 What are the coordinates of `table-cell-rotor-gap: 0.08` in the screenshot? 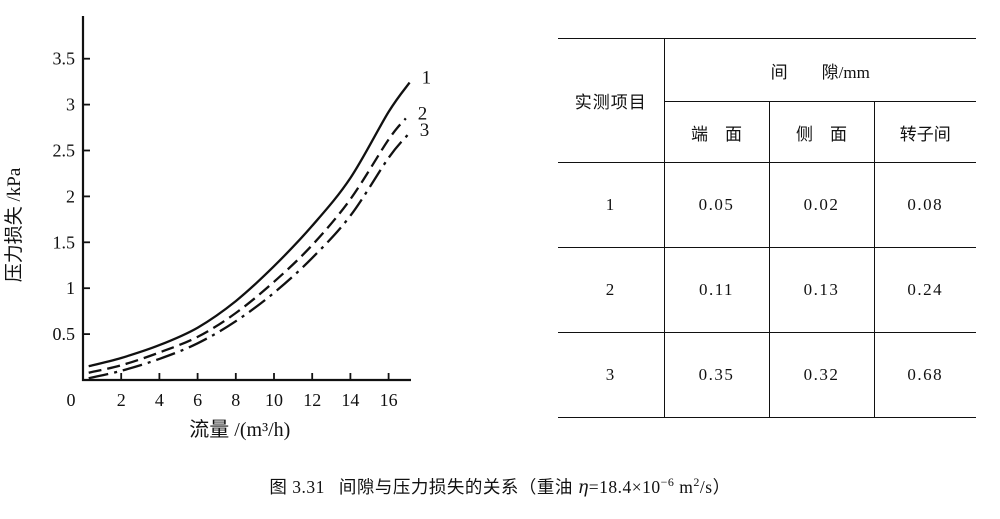 It's located at (925, 205).